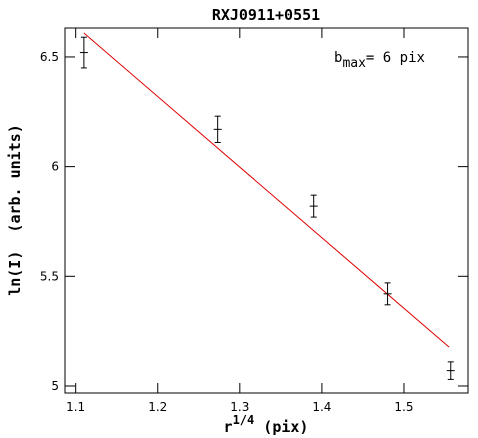 Image resolution: width=478 pixels, height=438 pixels. What do you see at coordinates (321, 407) in the screenshot?
I see `x-tick-label: 1.4` at bounding box center [321, 407].